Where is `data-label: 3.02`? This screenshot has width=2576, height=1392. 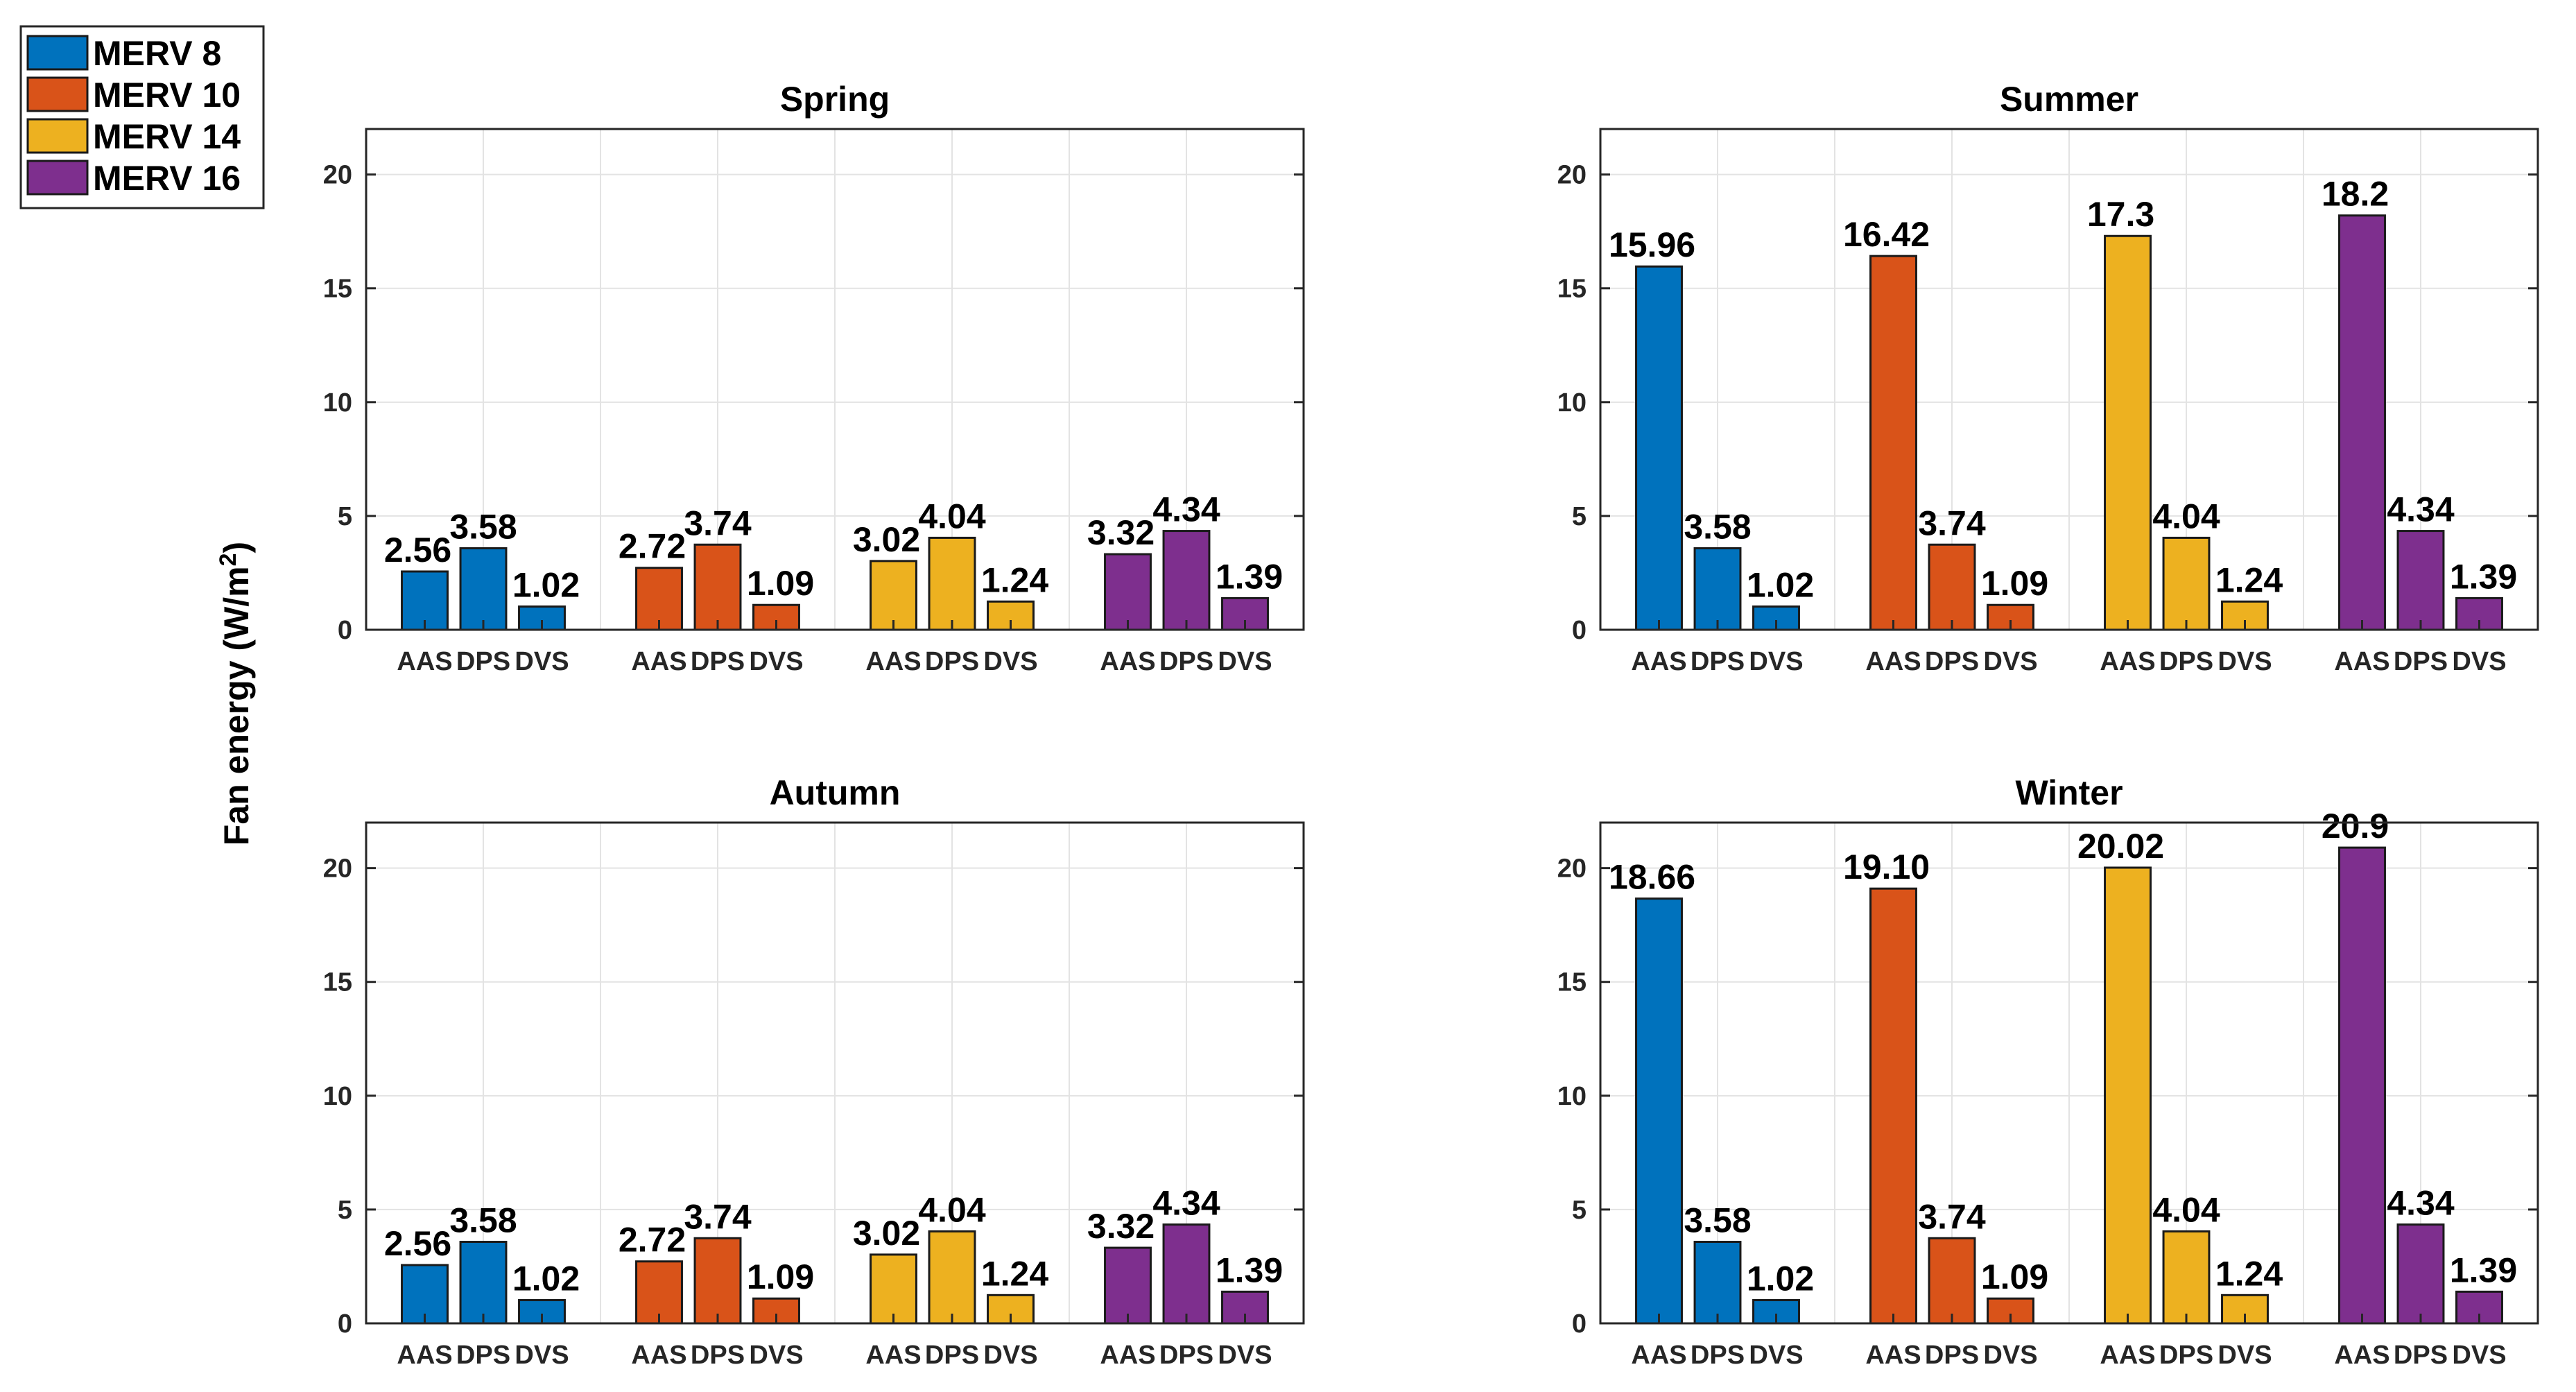
data-label: 3.02 is located at coordinates (886, 1234).